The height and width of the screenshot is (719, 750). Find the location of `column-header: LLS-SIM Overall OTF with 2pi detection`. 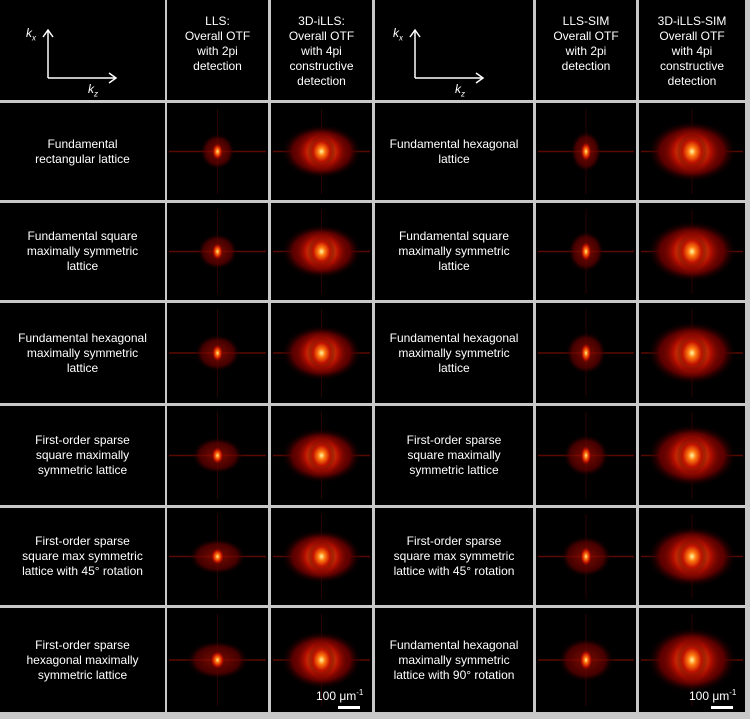

column-header: LLS-SIM Overall OTF with 2pi detection is located at coordinates (586, 50).